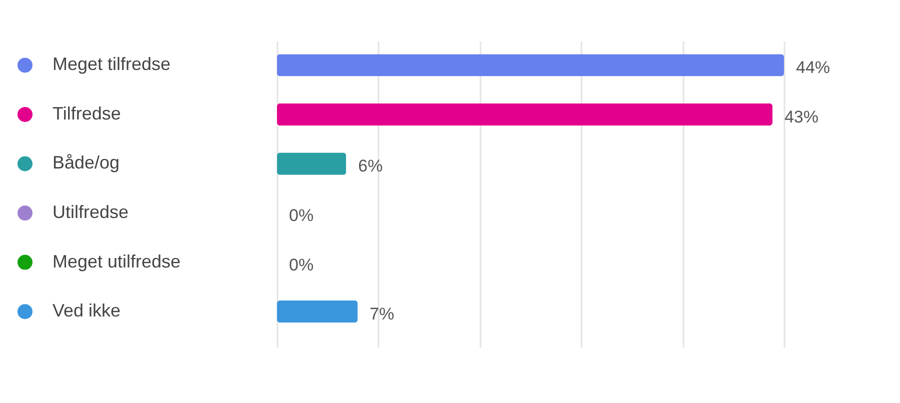 The image size is (900, 403). I want to click on y-tick-label: Tilfredse, so click(86, 113).